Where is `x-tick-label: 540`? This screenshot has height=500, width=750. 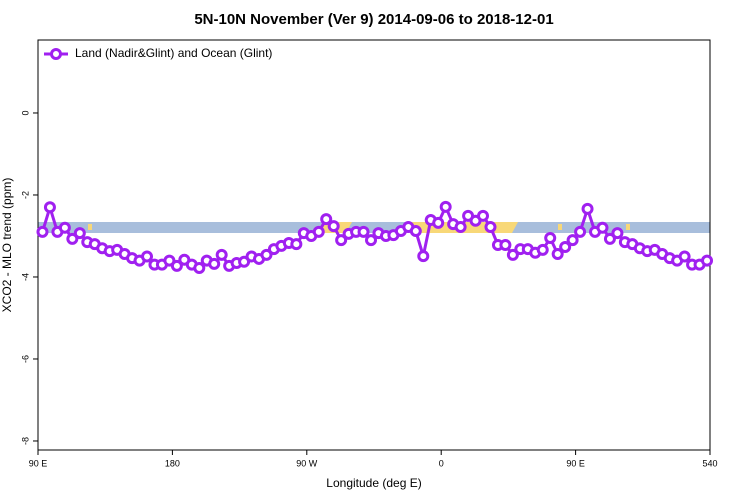 x-tick-label: 540 is located at coordinates (709, 463).